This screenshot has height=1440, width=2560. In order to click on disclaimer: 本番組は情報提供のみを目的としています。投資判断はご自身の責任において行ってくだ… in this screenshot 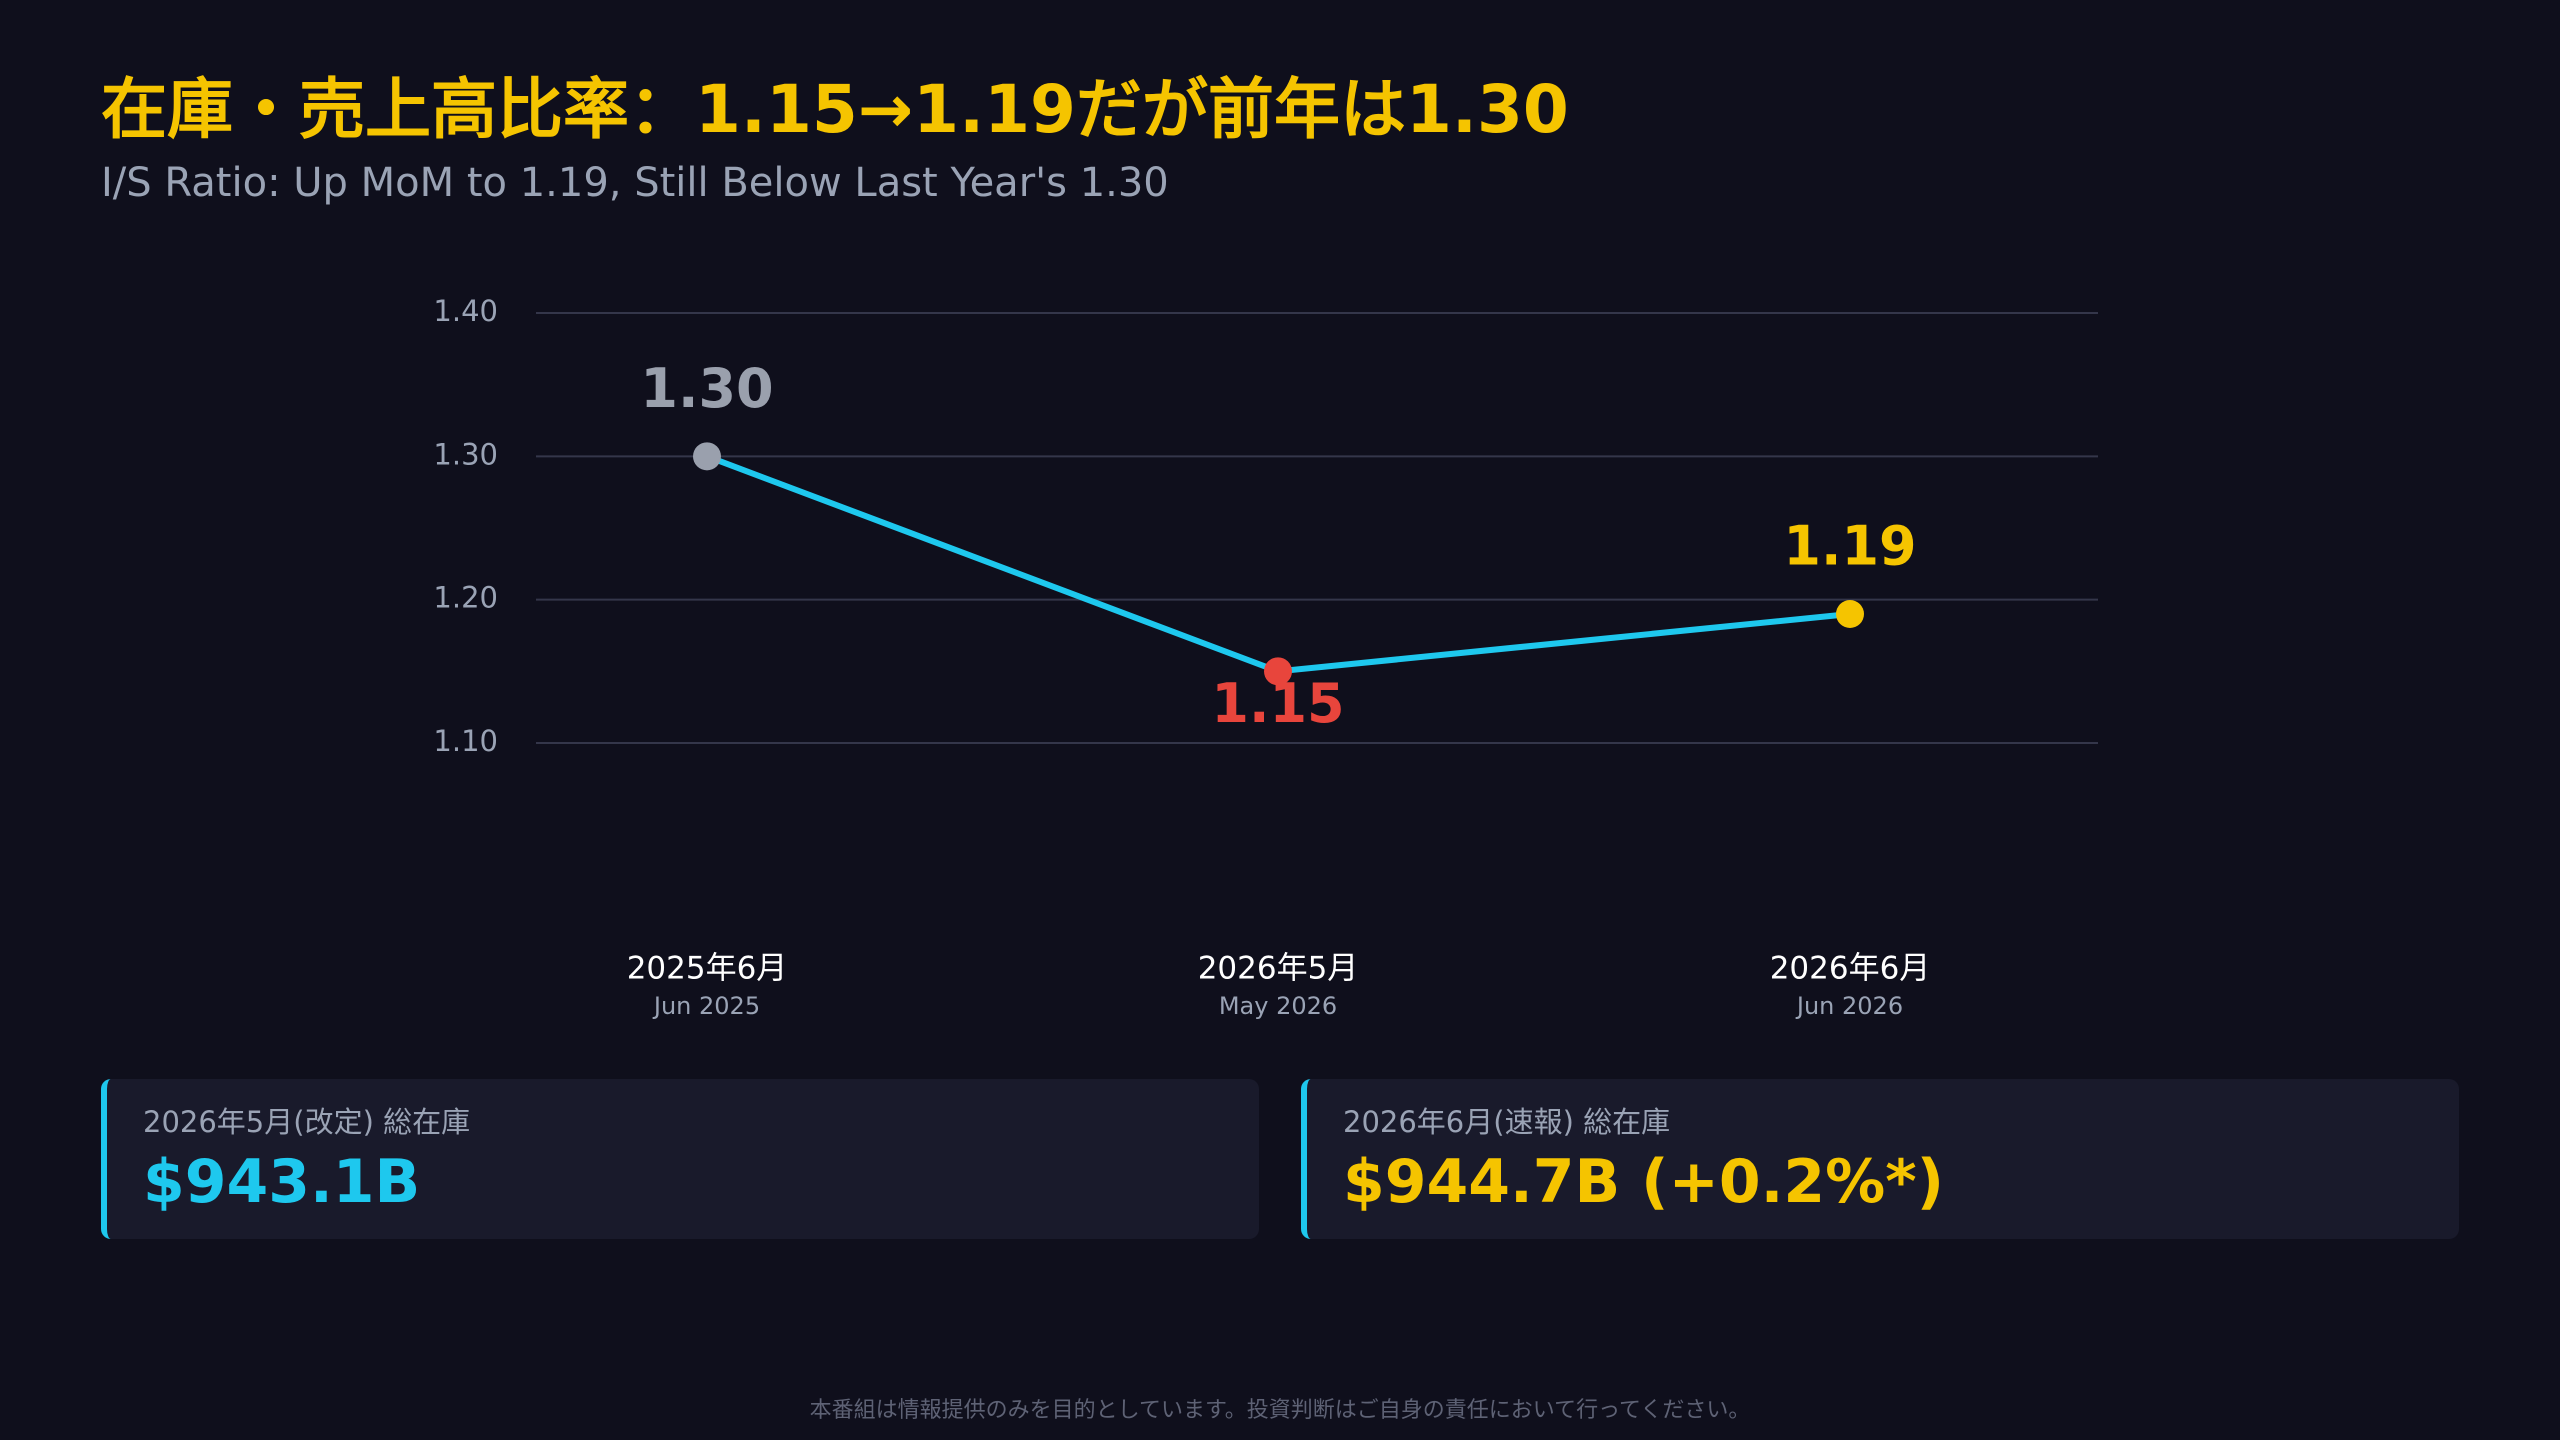, I will do `click(1280, 1410)`.